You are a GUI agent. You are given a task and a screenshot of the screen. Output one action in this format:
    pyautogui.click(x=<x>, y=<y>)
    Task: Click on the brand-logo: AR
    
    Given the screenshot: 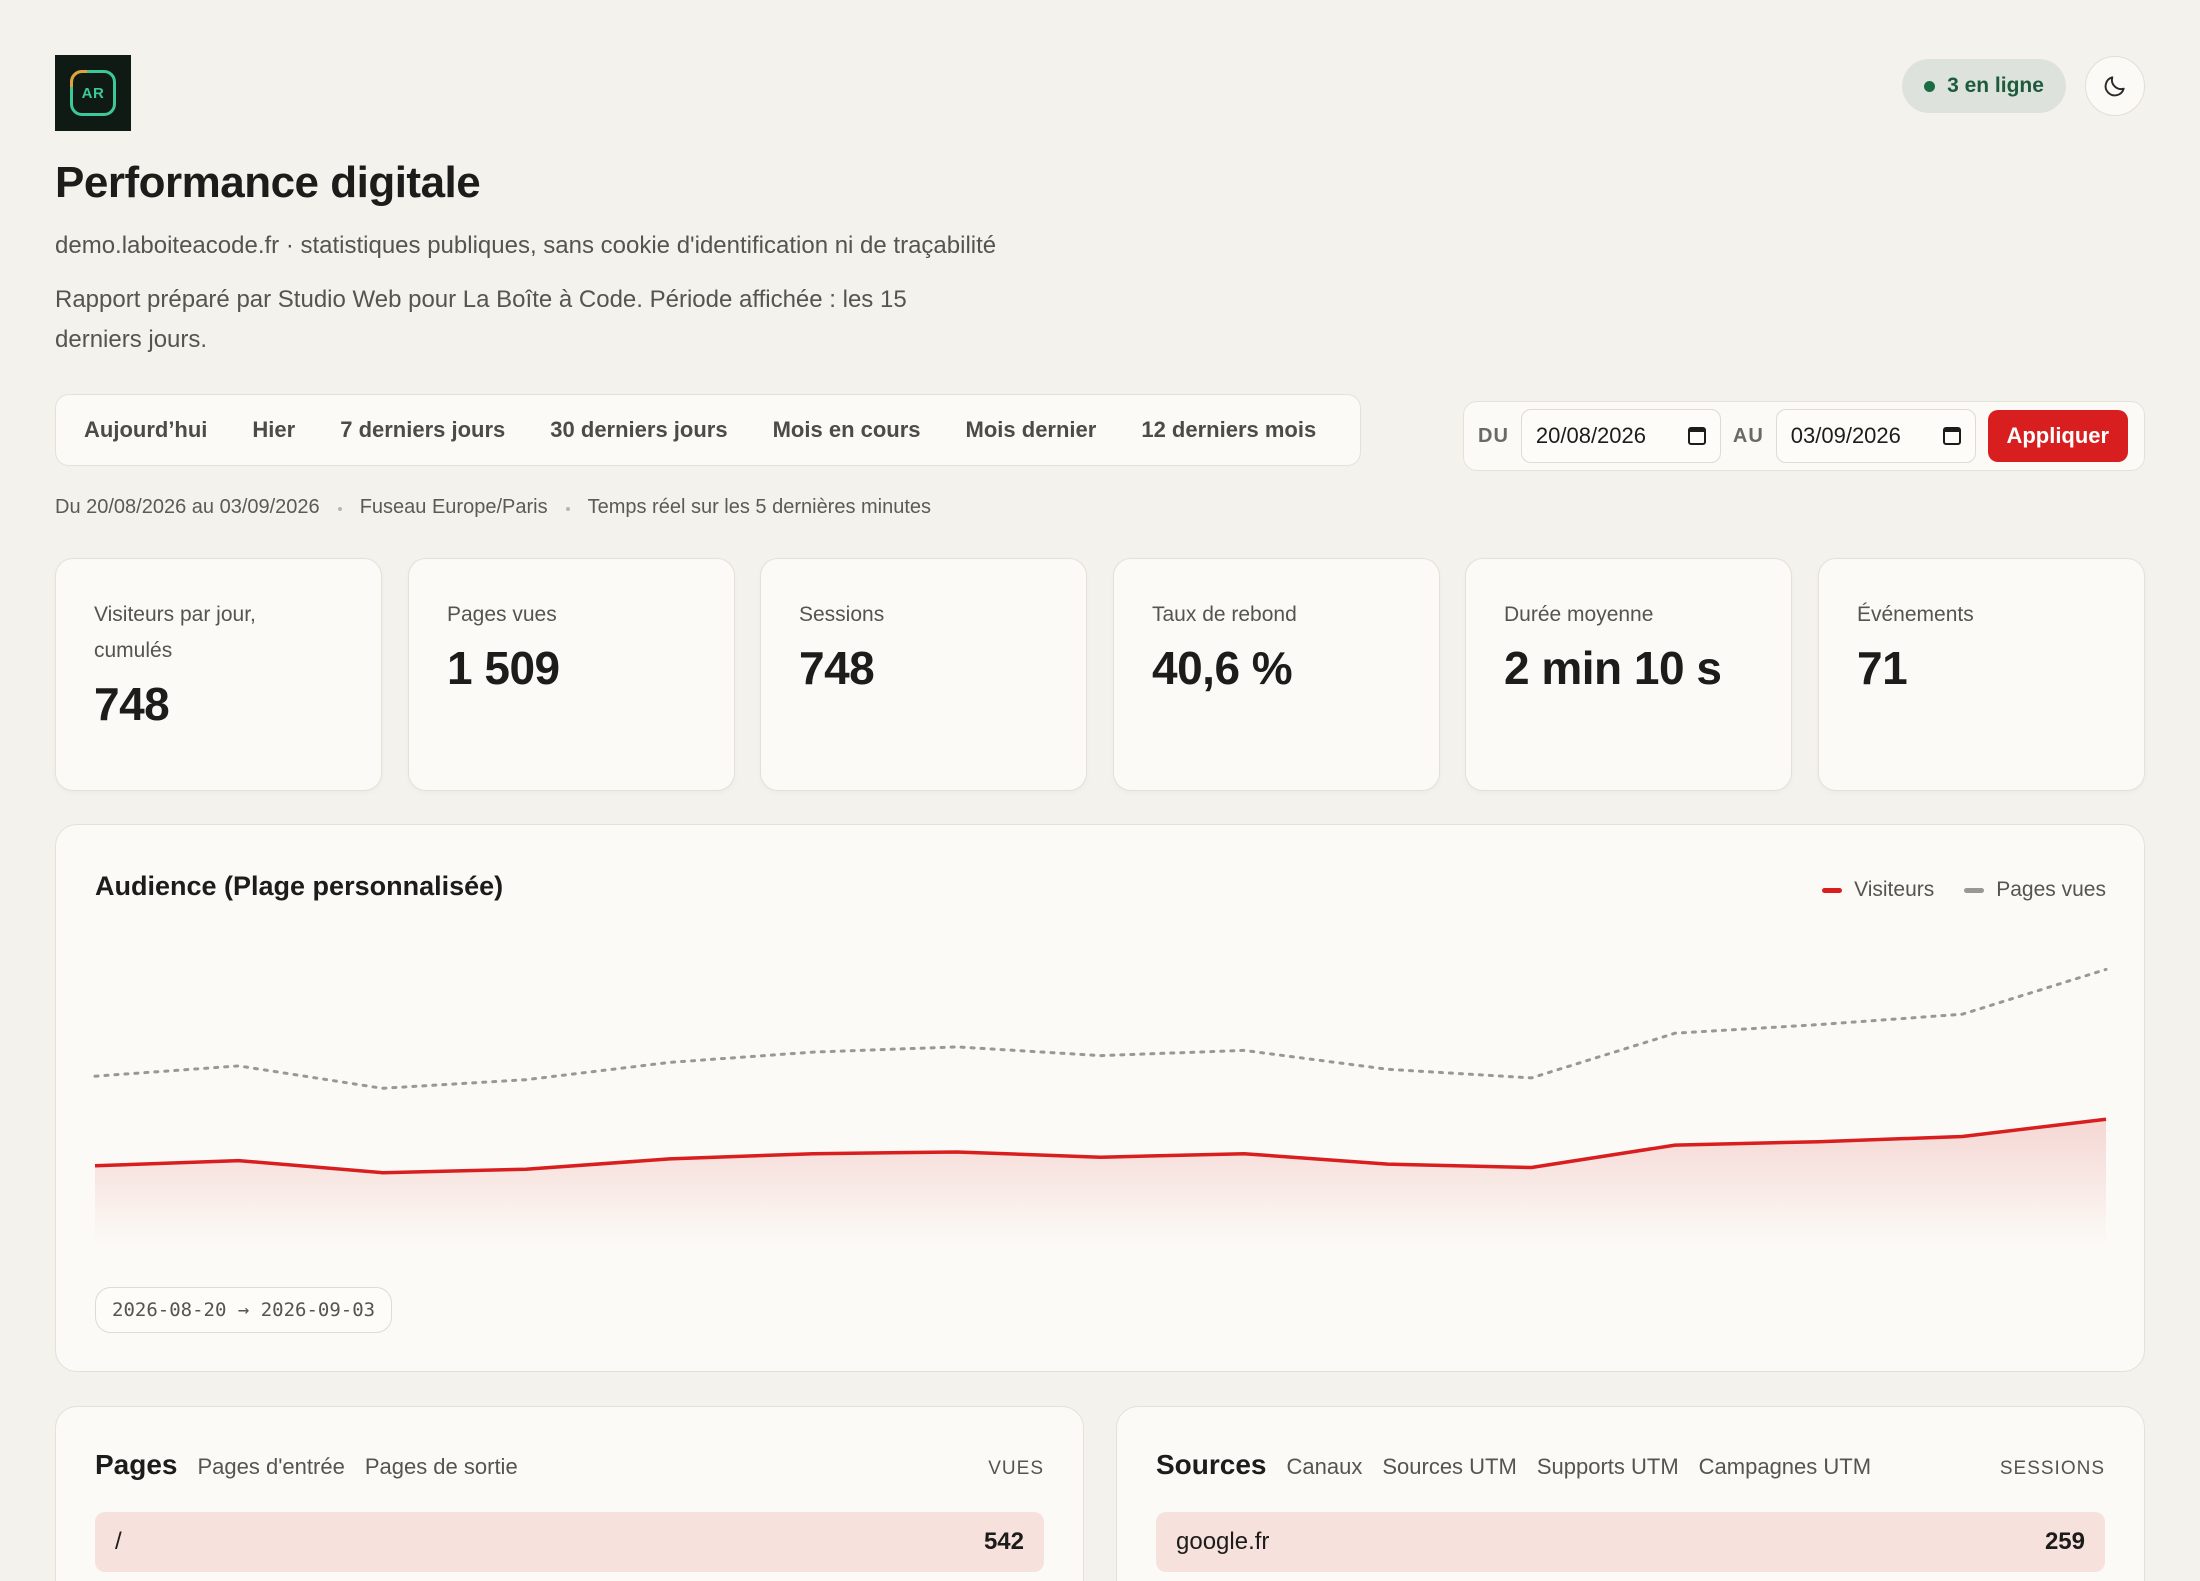 What is the action you would take?
    pyautogui.click(x=93, y=93)
    